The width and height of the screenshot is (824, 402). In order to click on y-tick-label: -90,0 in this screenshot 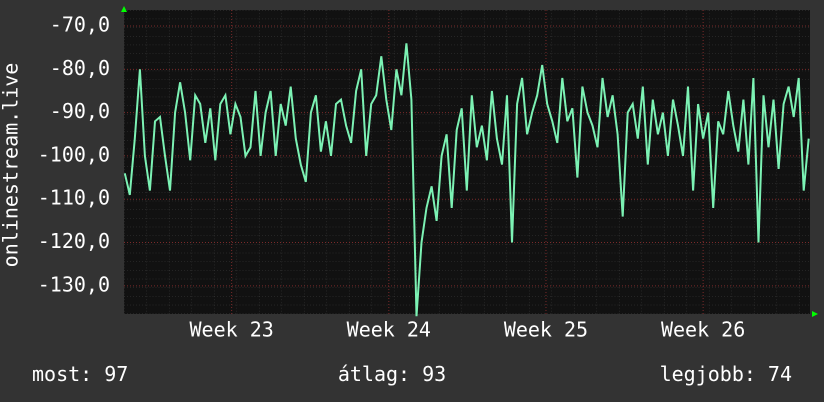, I will do `click(80, 111)`.